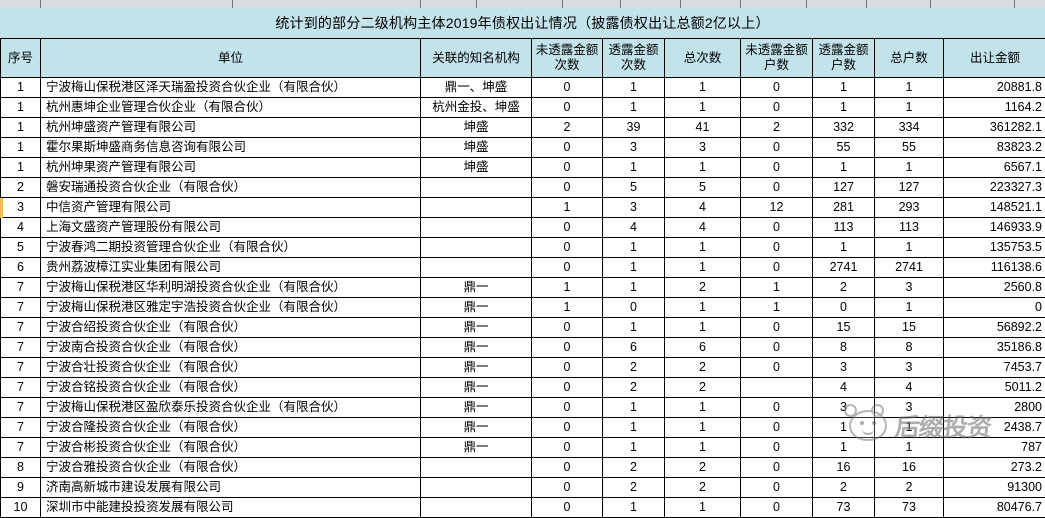 This screenshot has width=1045, height=518. I want to click on cell-unit: 宁波合雅投资合伙企业（有限合伙）, so click(231, 468).